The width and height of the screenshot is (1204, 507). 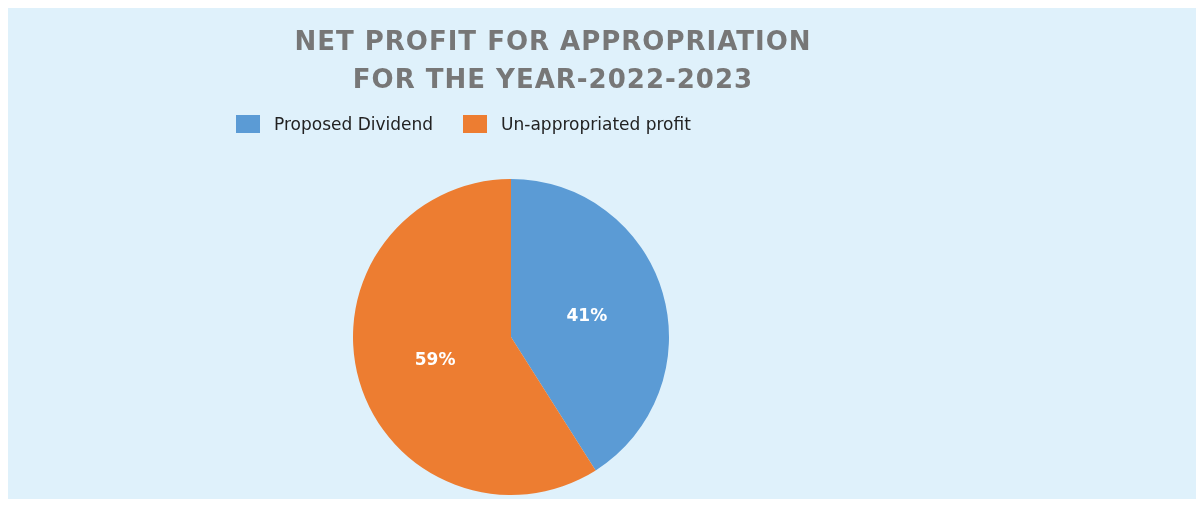 What do you see at coordinates (596, 124) in the screenshot?
I see `legend-label: Un-appropriated profit` at bounding box center [596, 124].